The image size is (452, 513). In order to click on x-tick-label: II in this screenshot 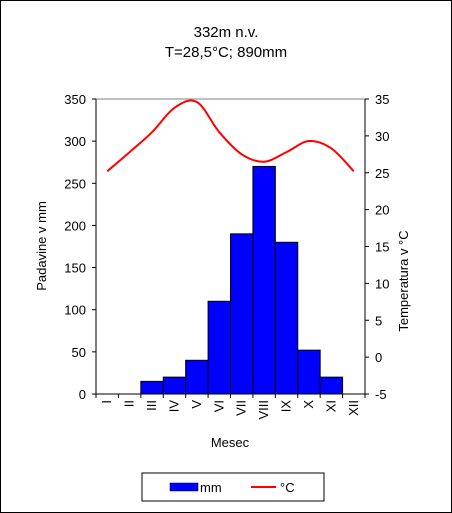, I will do `click(129, 403)`.